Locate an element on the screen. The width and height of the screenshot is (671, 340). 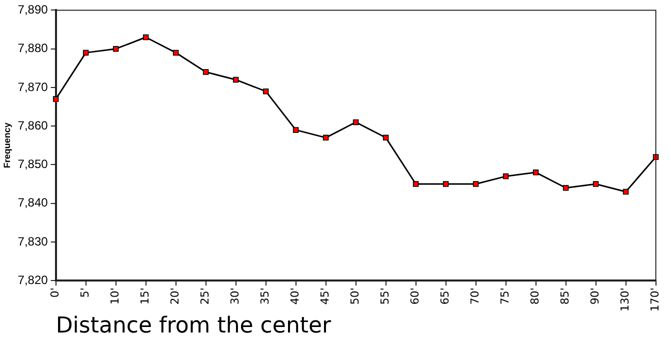
x-tick-label: 60' is located at coordinates (415, 296).